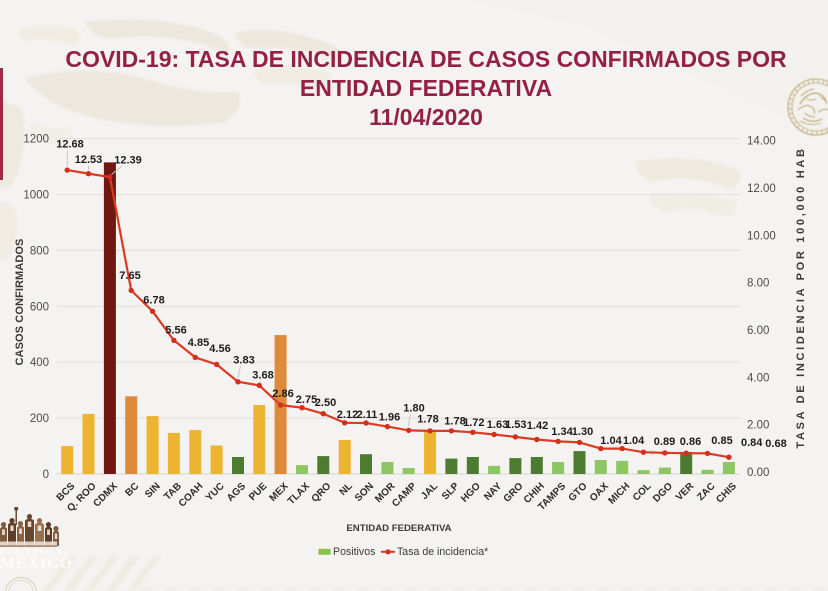 This screenshot has width=828, height=591. Describe the element at coordinates (721, 441) in the screenshot. I see `svg-text: 0.85` at that location.